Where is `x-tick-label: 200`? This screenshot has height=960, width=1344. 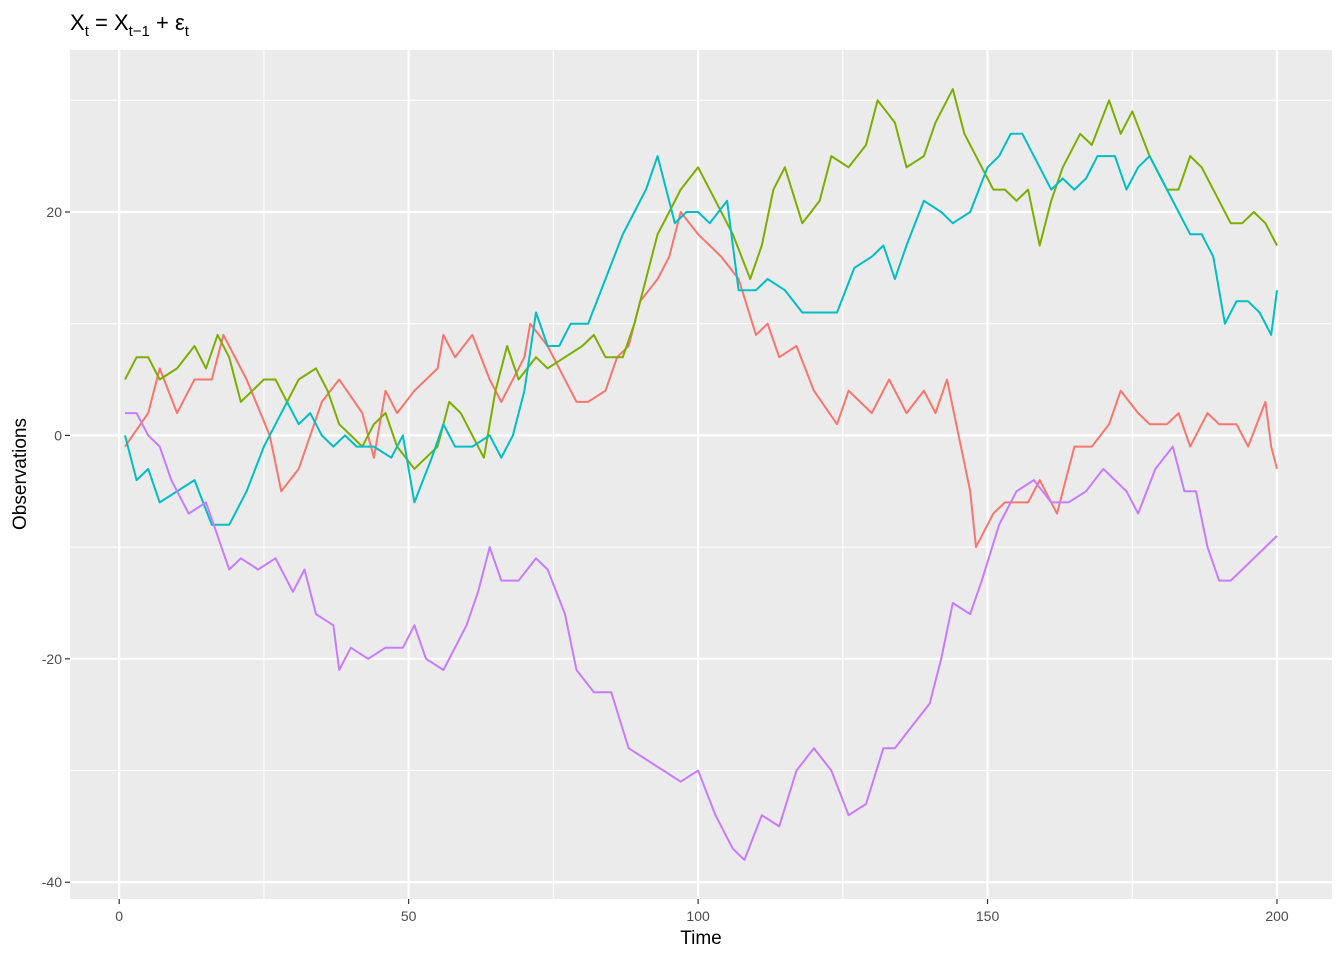 x-tick-label: 200 is located at coordinates (1277, 916).